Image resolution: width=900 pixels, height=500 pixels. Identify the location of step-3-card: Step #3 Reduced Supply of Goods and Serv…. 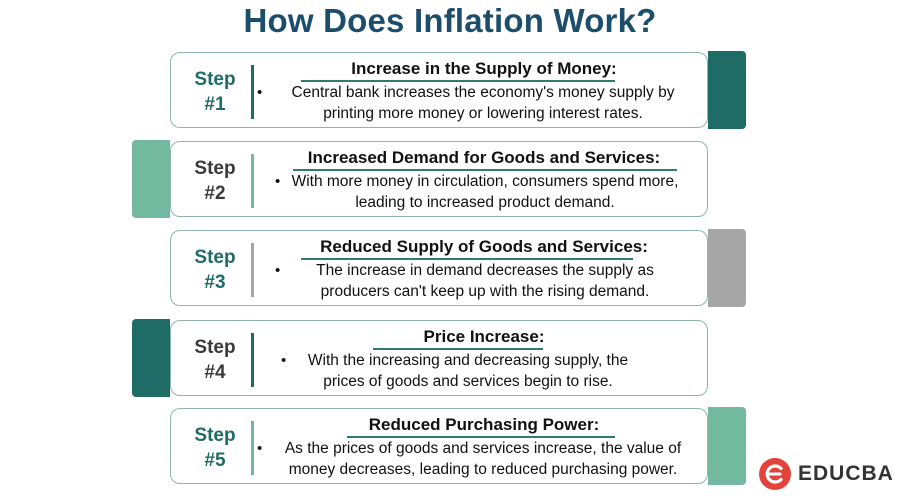
(439, 268).